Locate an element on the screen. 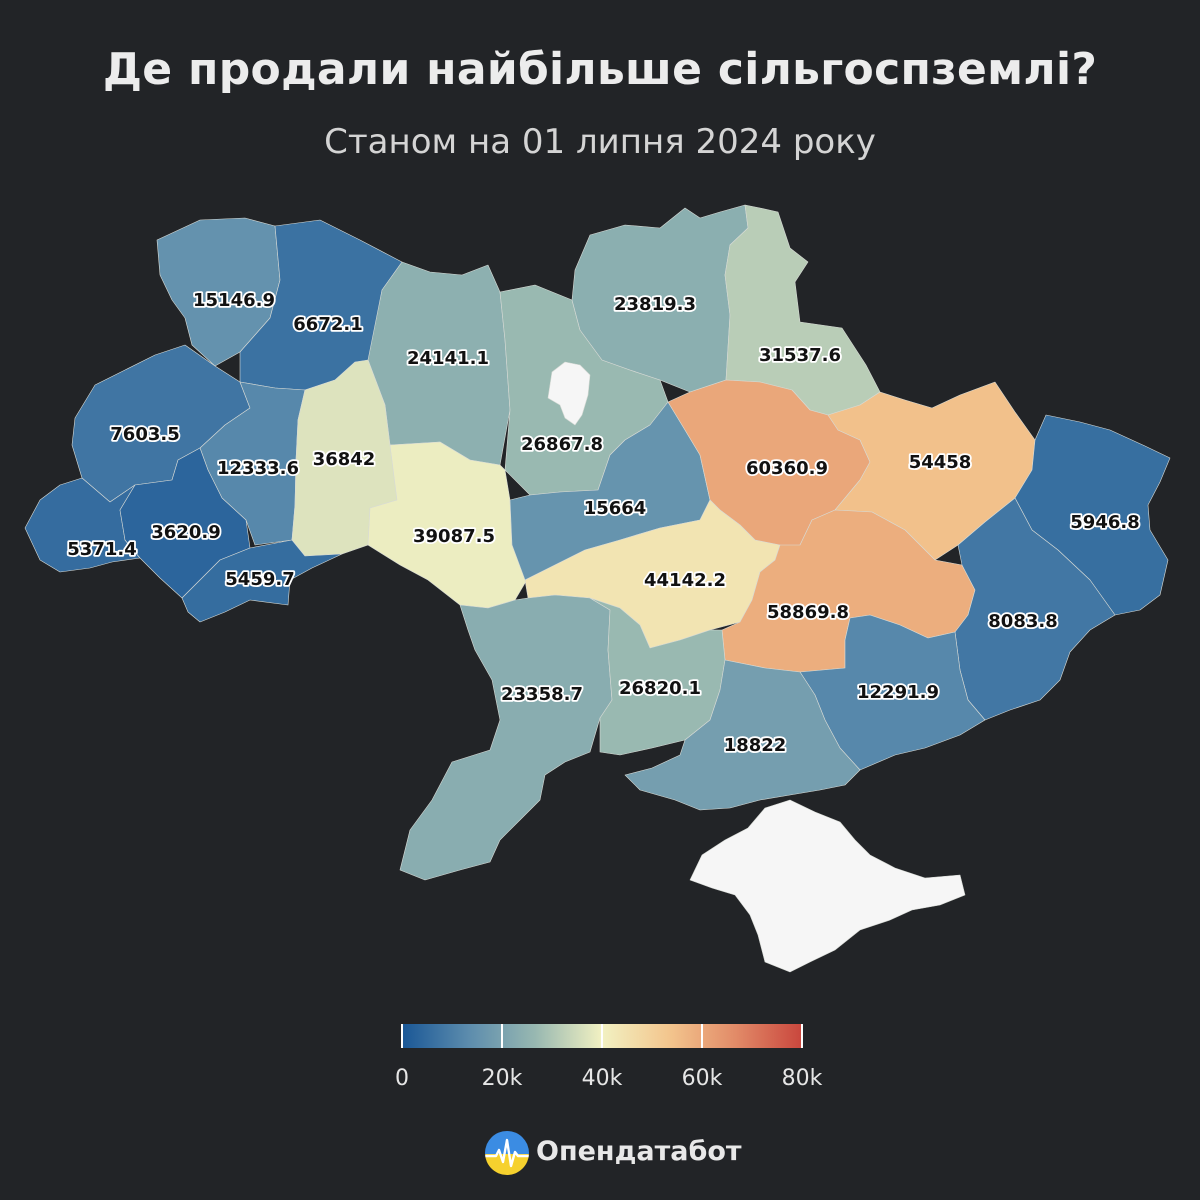 Image resolution: width=1200 pixels, height=1200 pixels. value-label-poltava: 60360.9 is located at coordinates (787, 468).